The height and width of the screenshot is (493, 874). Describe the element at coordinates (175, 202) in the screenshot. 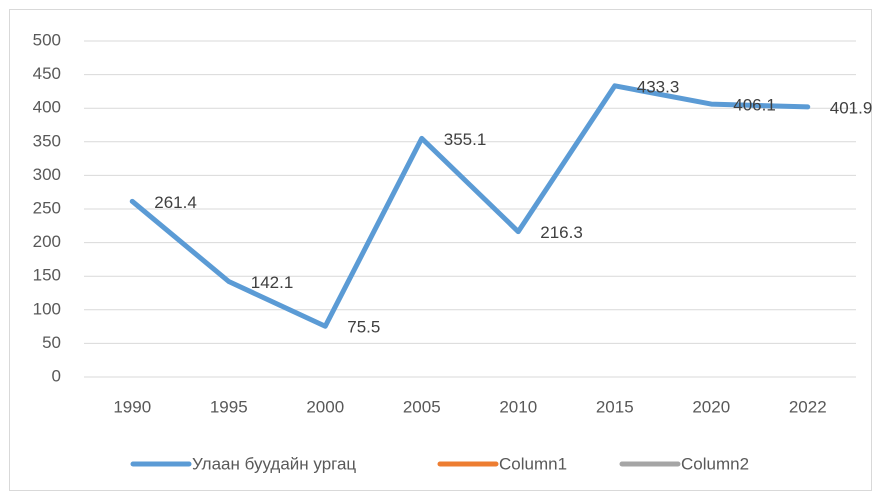

I see `data-label: 261.4` at that location.